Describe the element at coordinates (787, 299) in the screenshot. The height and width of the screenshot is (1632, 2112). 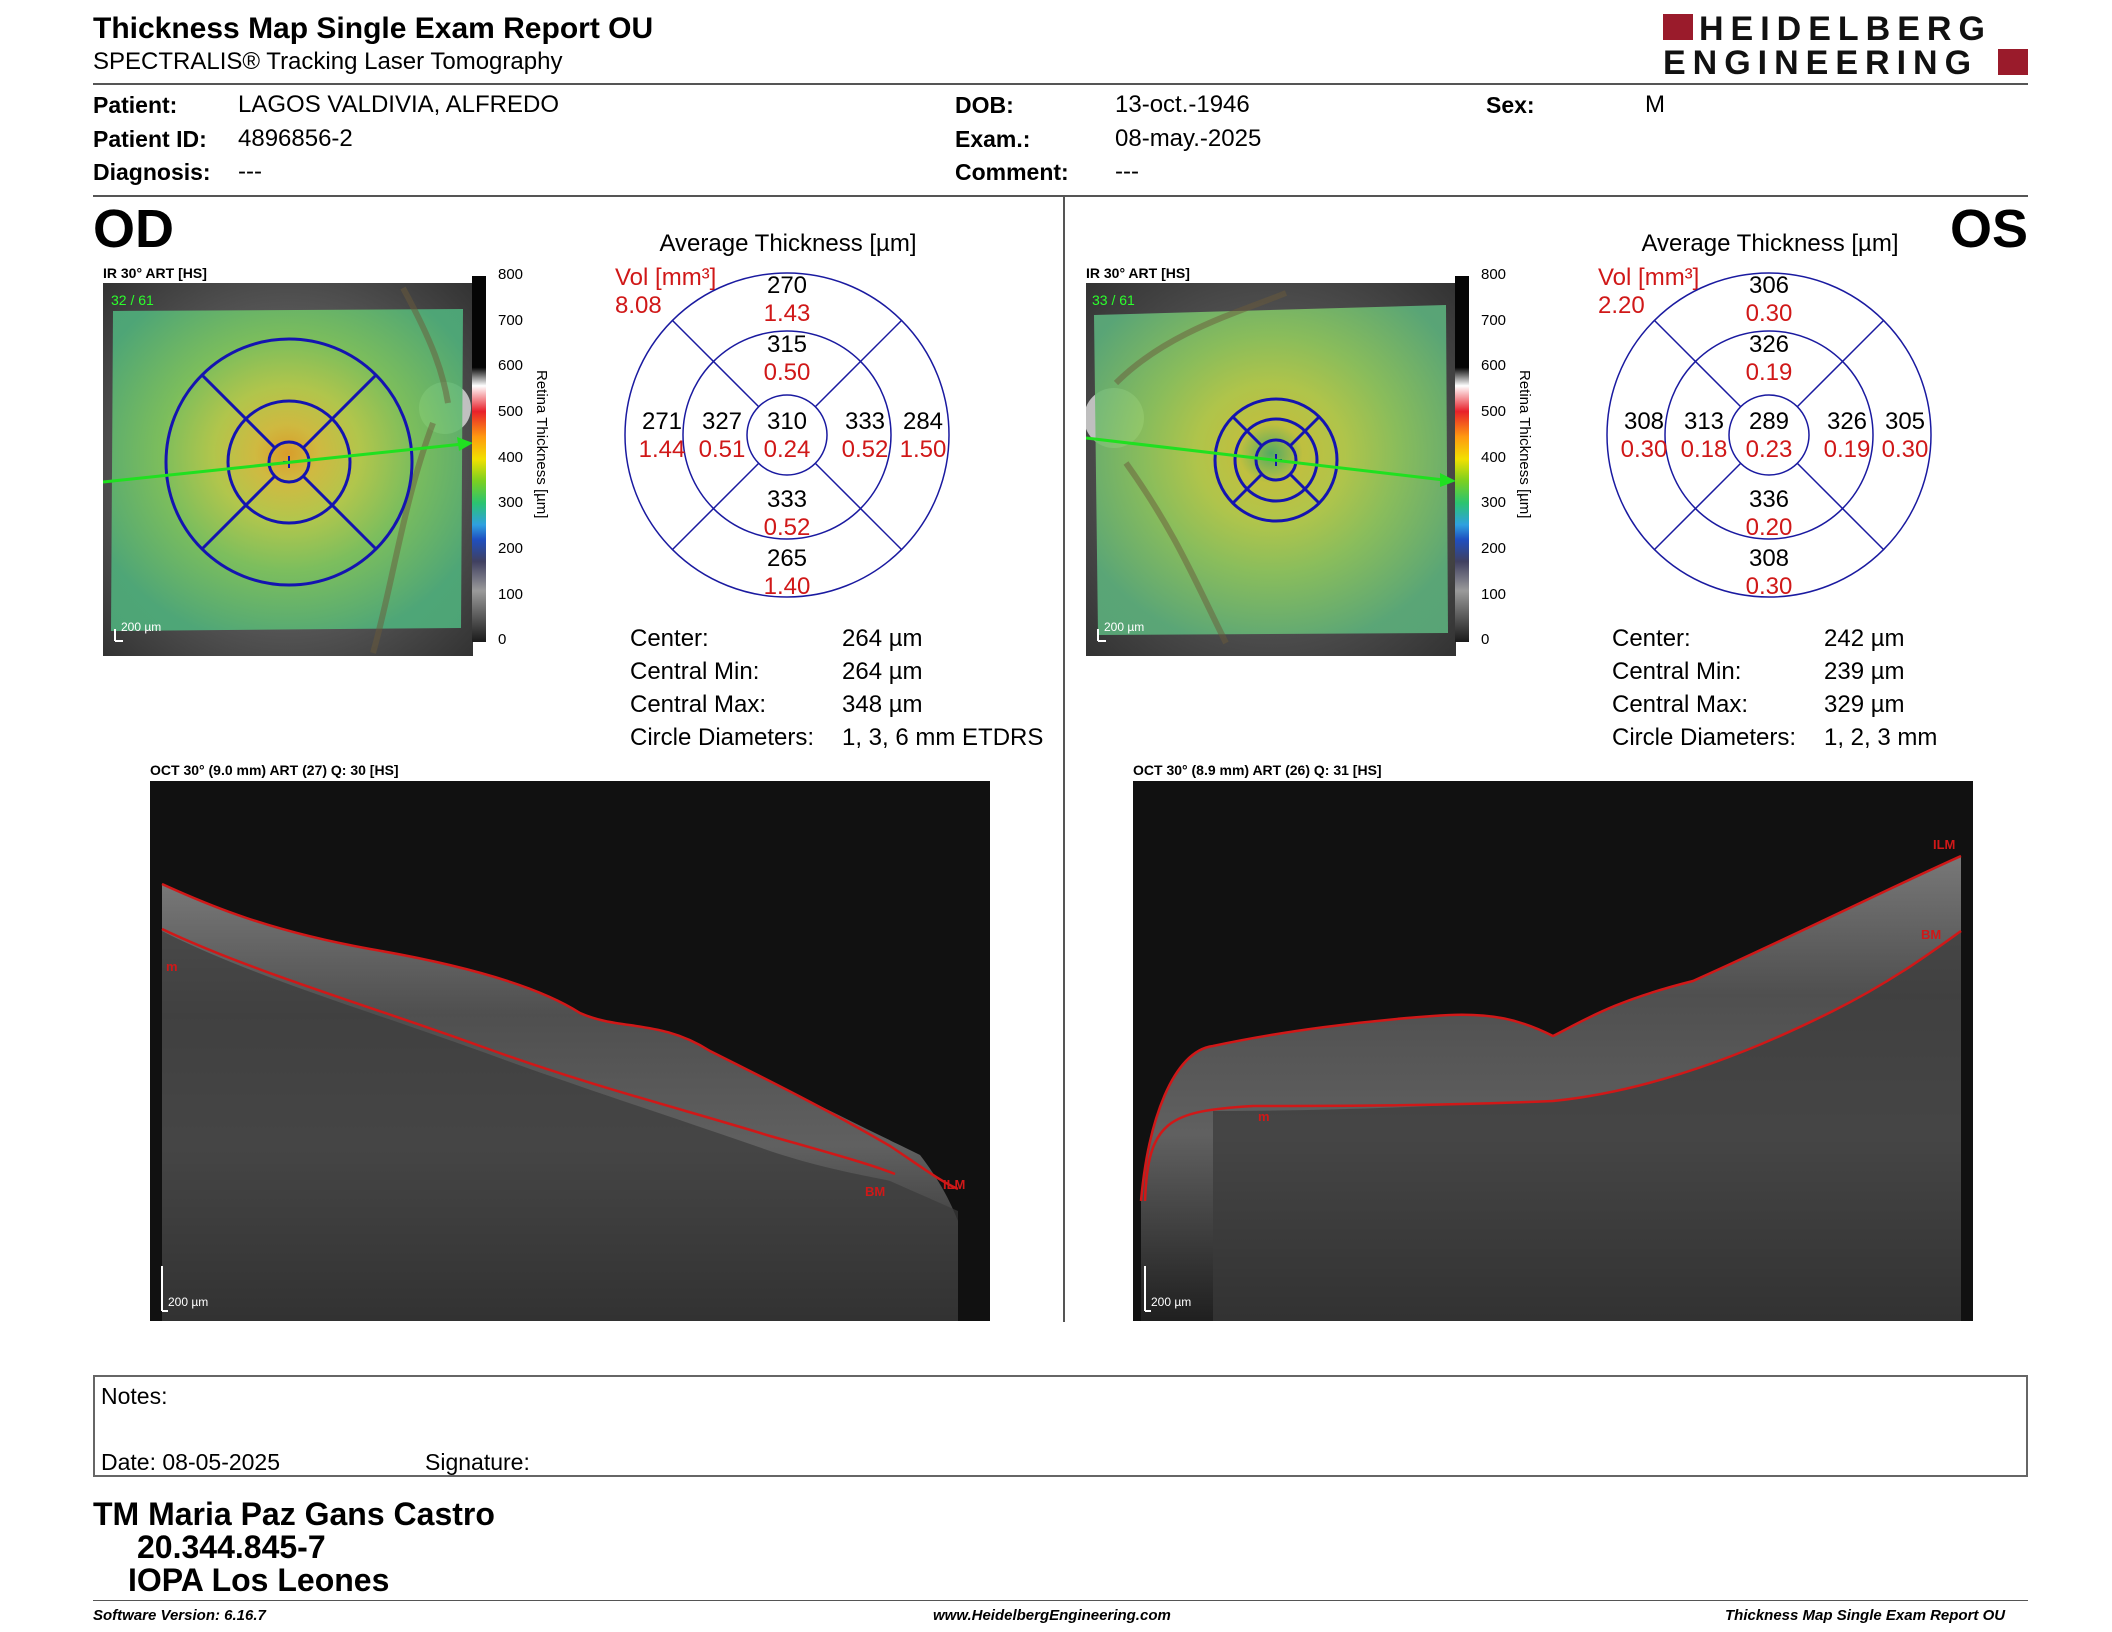
I see `od-outer-top: 270 1.43` at that location.